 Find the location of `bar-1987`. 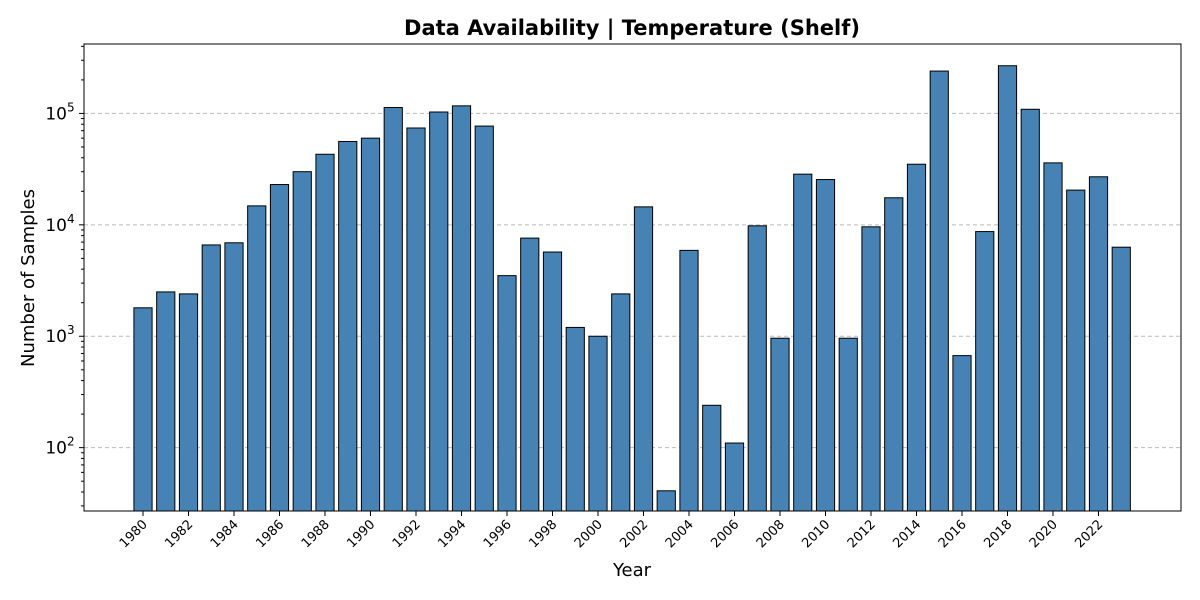

bar-1987 is located at coordinates (302, 341).